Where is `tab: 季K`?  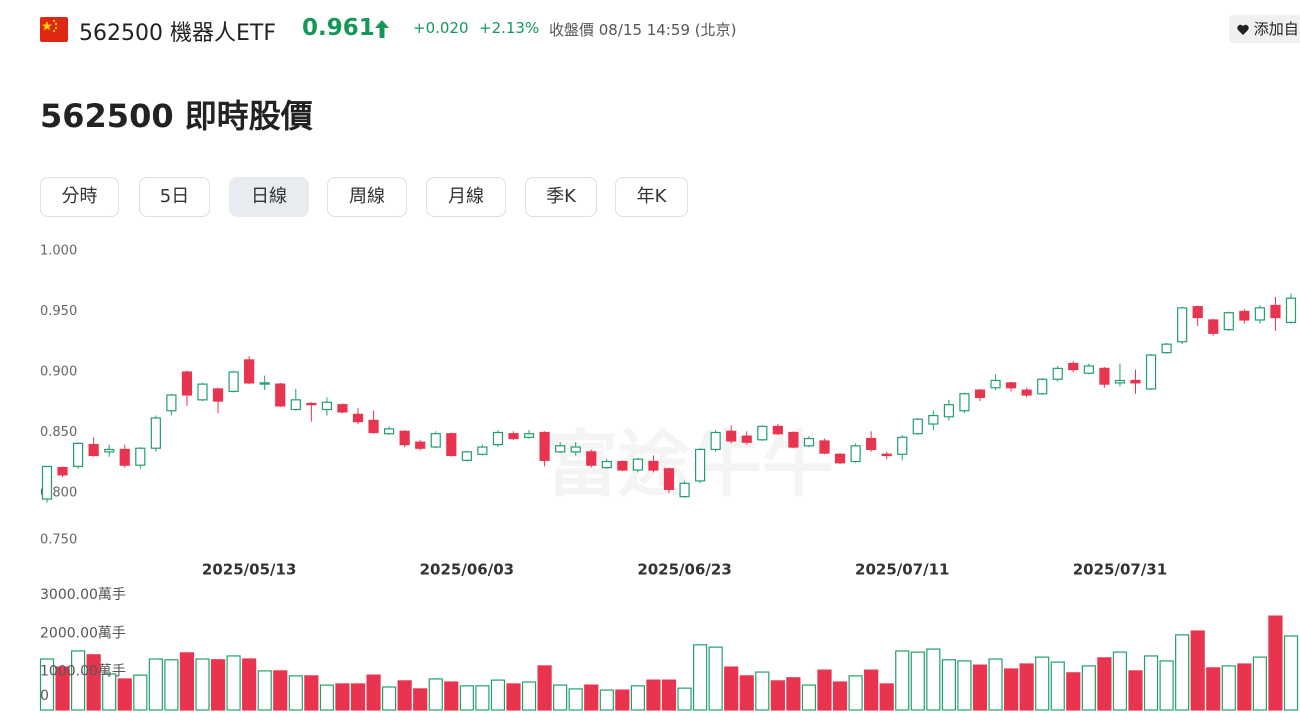
tab: 季K is located at coordinates (561, 197).